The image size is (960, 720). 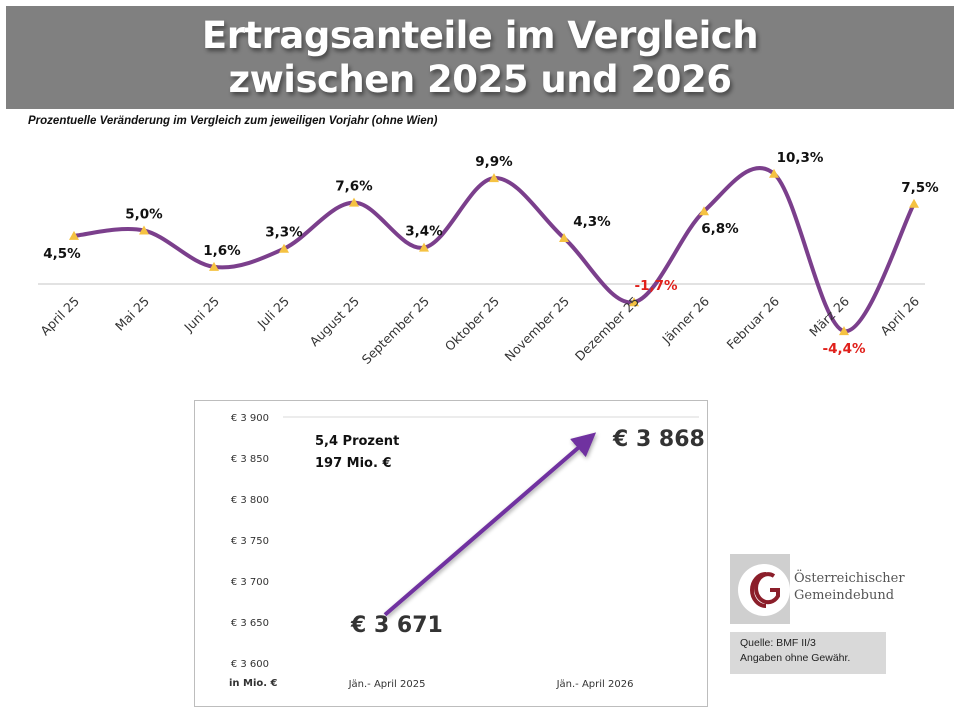 What do you see at coordinates (778, 643) in the screenshot?
I see `source-line: Quelle: BMF II/3` at bounding box center [778, 643].